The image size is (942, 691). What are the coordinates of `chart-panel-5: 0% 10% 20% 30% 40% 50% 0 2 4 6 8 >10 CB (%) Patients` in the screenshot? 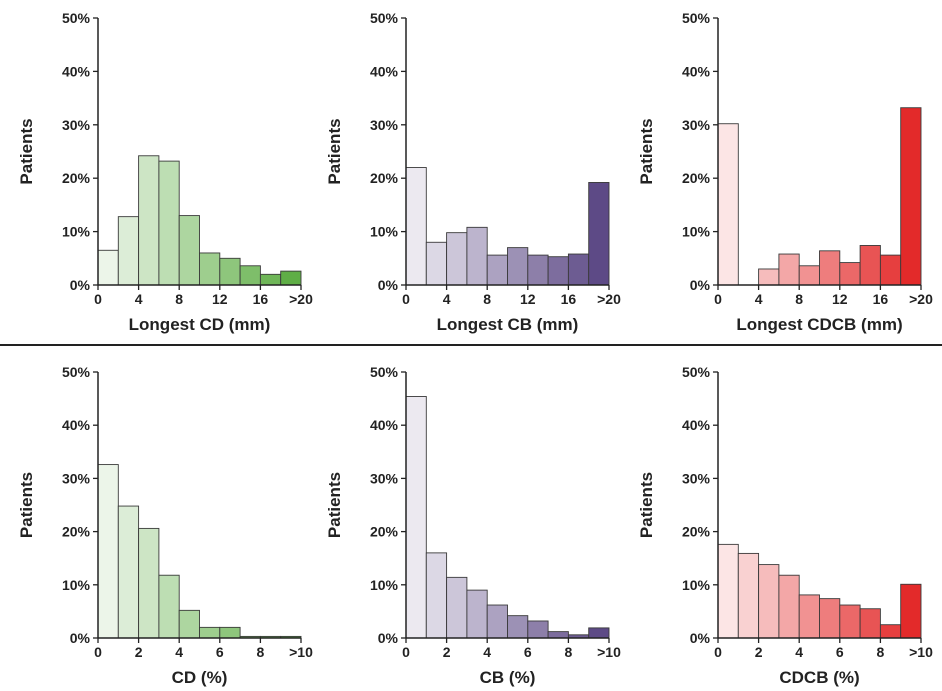 It's located at (473, 525).